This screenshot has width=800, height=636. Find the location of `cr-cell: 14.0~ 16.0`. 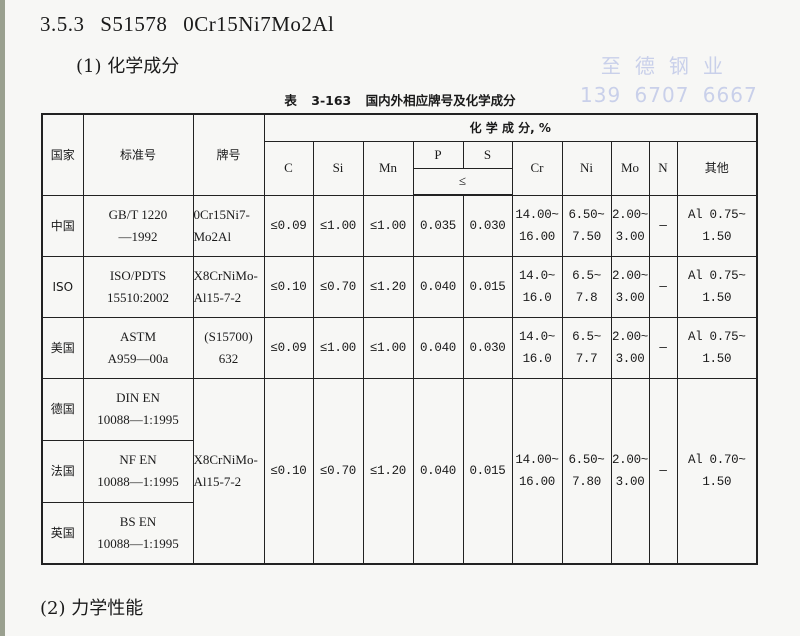

cr-cell: 14.0~ 16.0 is located at coordinates (537, 347).